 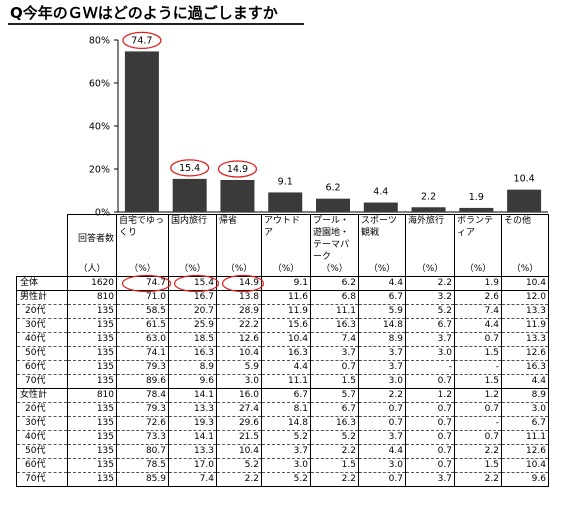 What do you see at coordinates (524, 179) in the screenshot?
I see `bar-value-label: 10.4` at bounding box center [524, 179].